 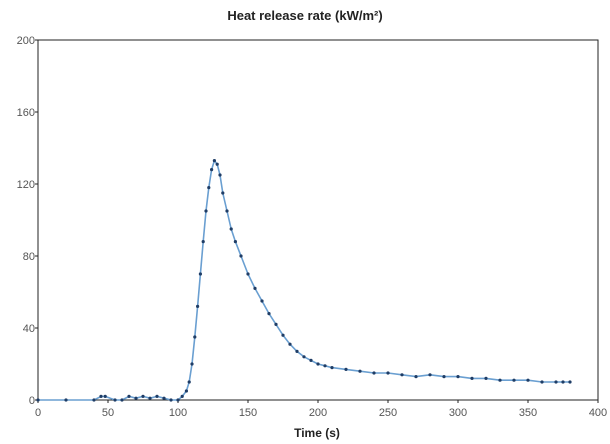 What do you see at coordinates (317, 433) in the screenshot?
I see `x-axis-label: Time (s)` at bounding box center [317, 433].